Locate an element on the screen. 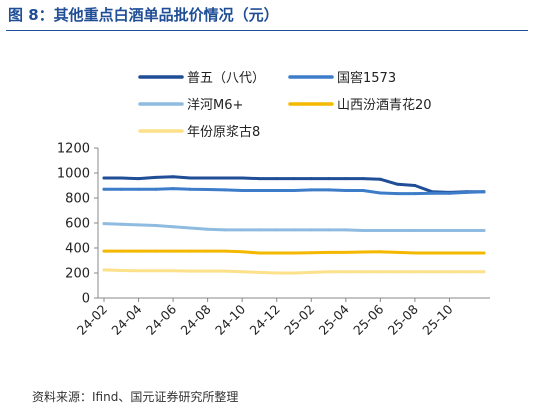 The image size is (536, 410). legend-label: 普五（八代） is located at coordinates (226, 78).